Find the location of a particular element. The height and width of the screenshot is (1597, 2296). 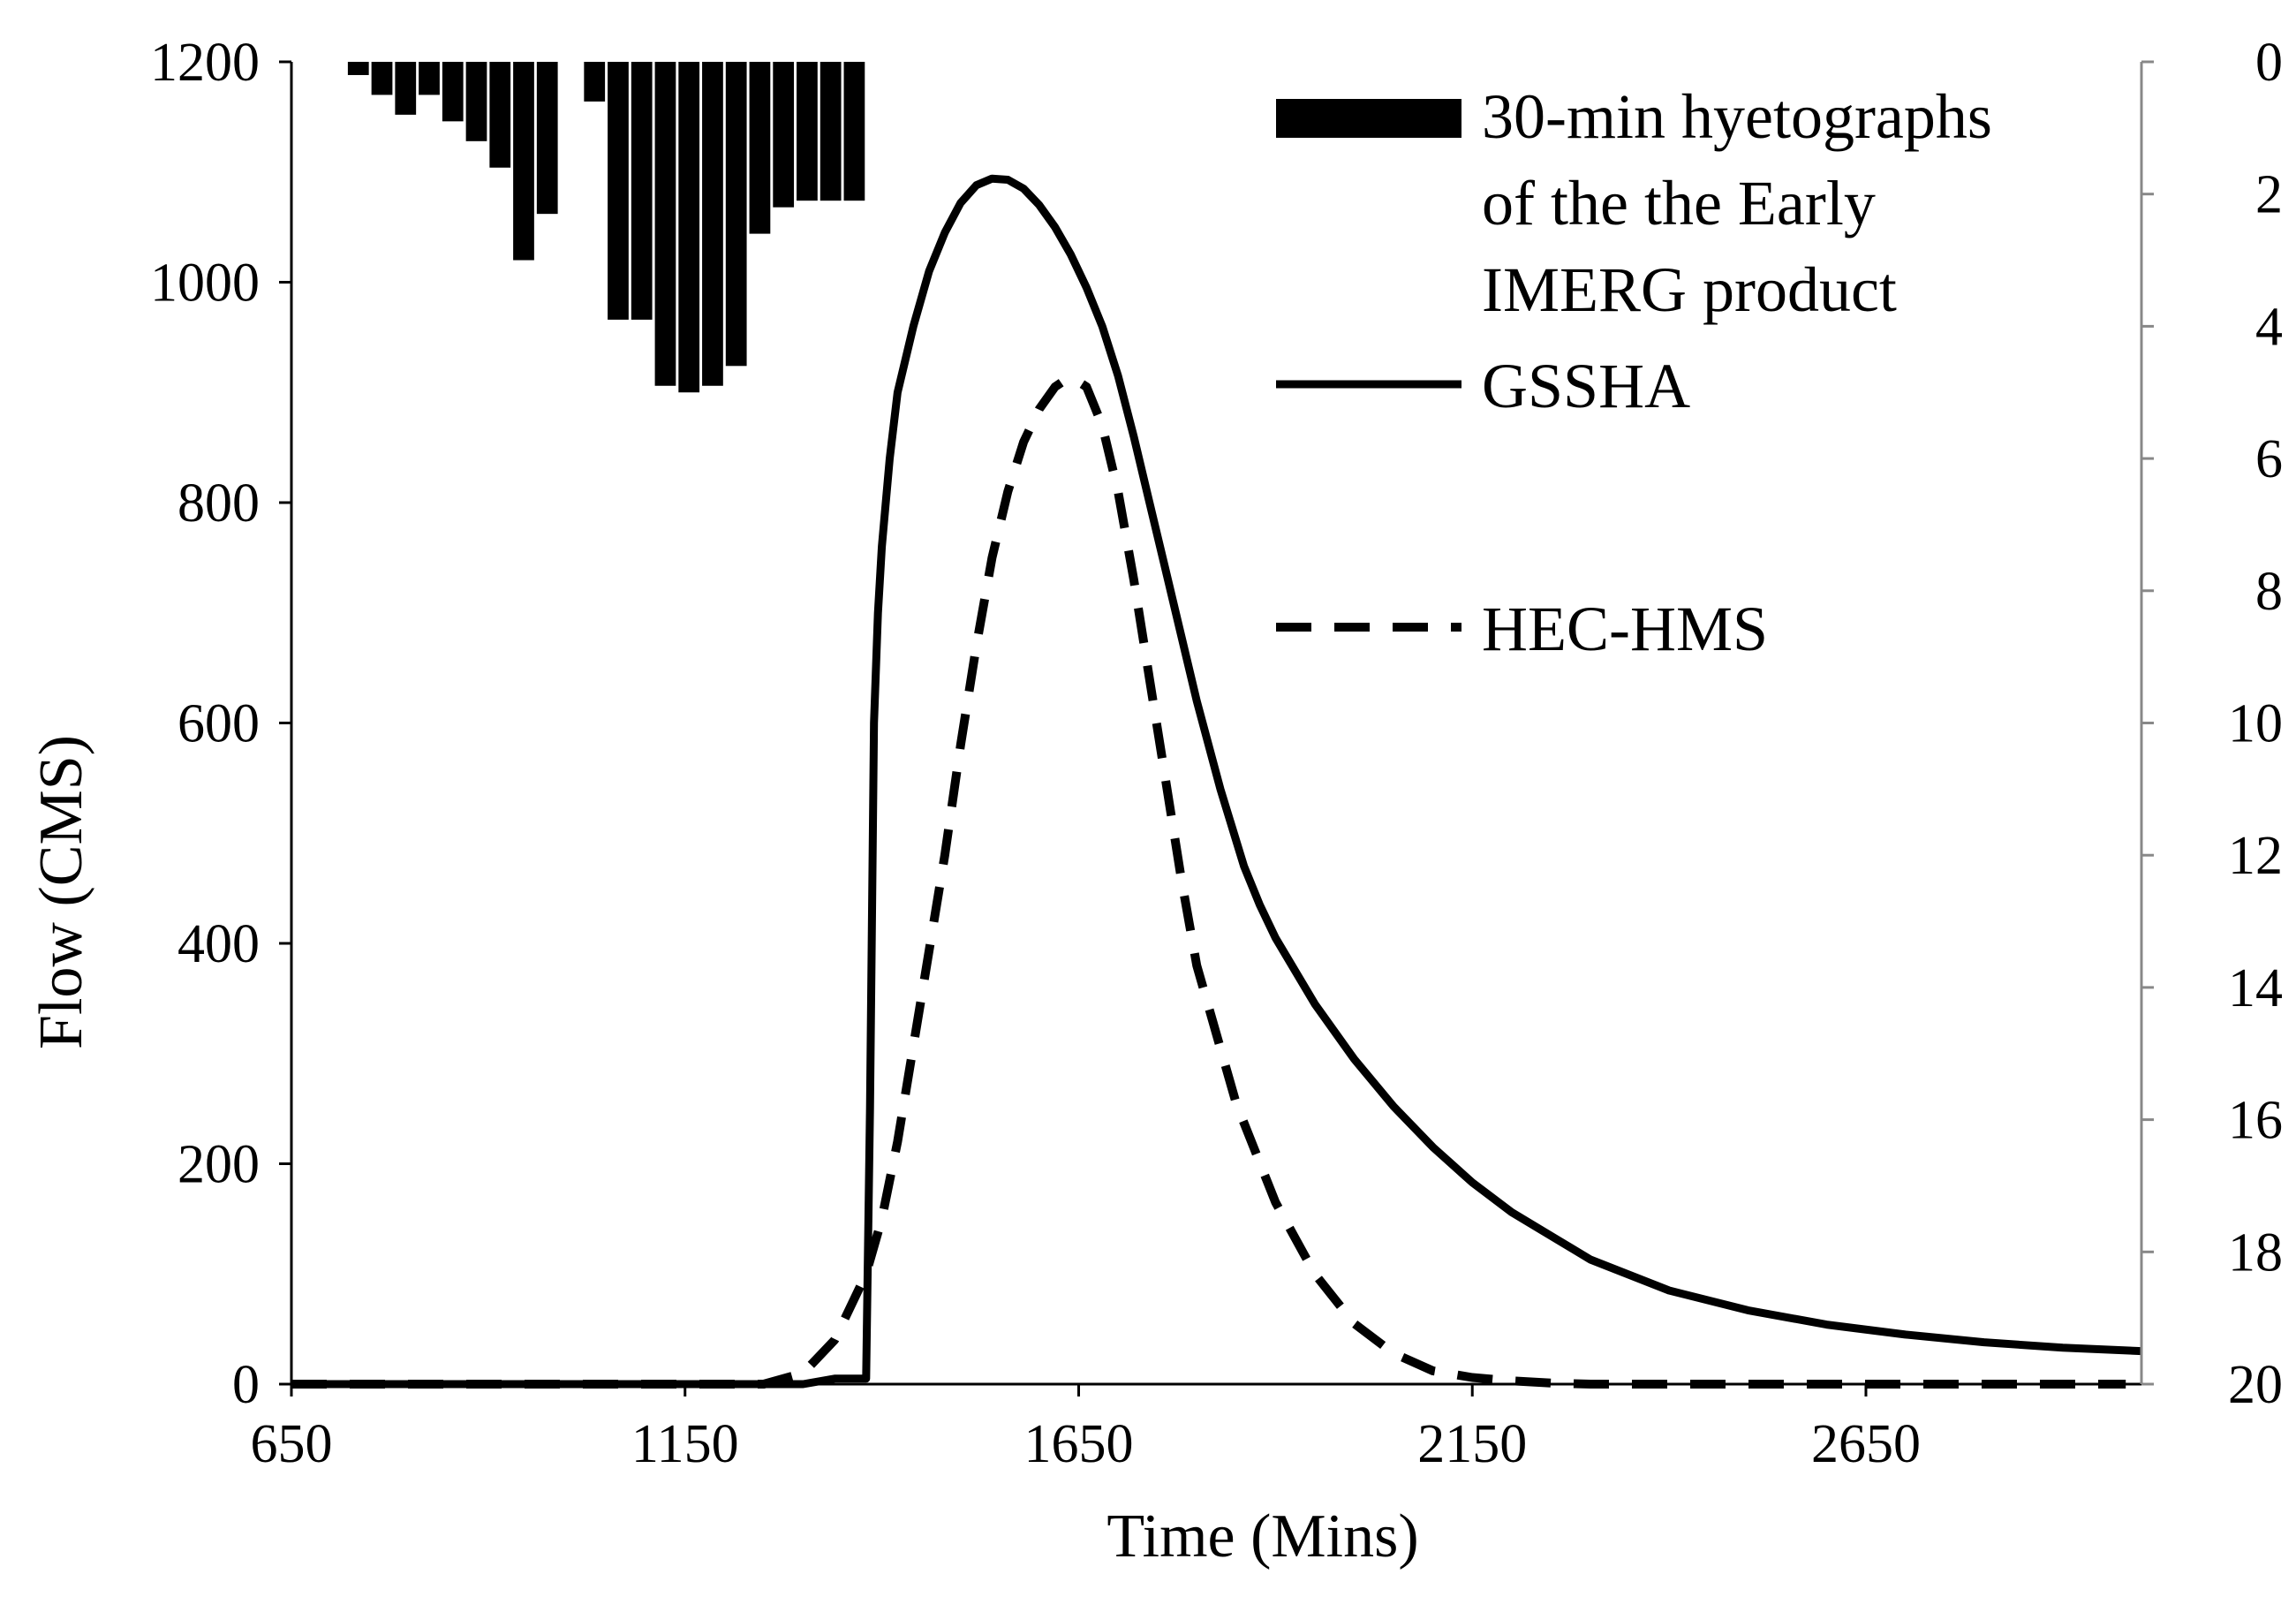

y2-tick-label: 6 is located at coordinates (2269, 459).